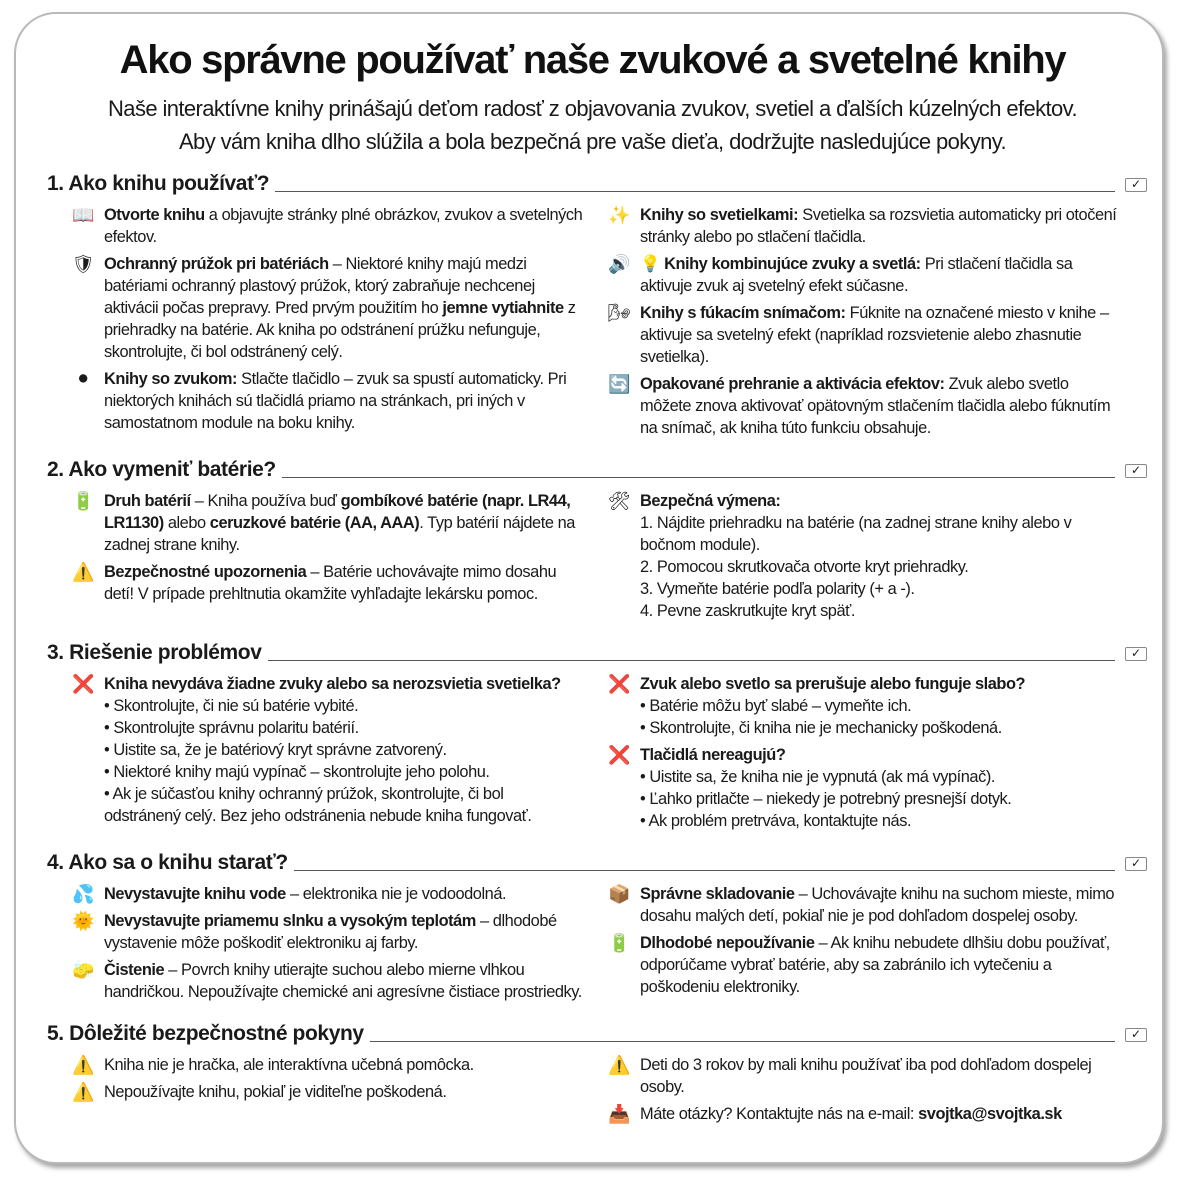 The image size is (1181, 1193). Describe the element at coordinates (83, 894) in the screenshot. I see `water-drops-icon: 💦` at that location.